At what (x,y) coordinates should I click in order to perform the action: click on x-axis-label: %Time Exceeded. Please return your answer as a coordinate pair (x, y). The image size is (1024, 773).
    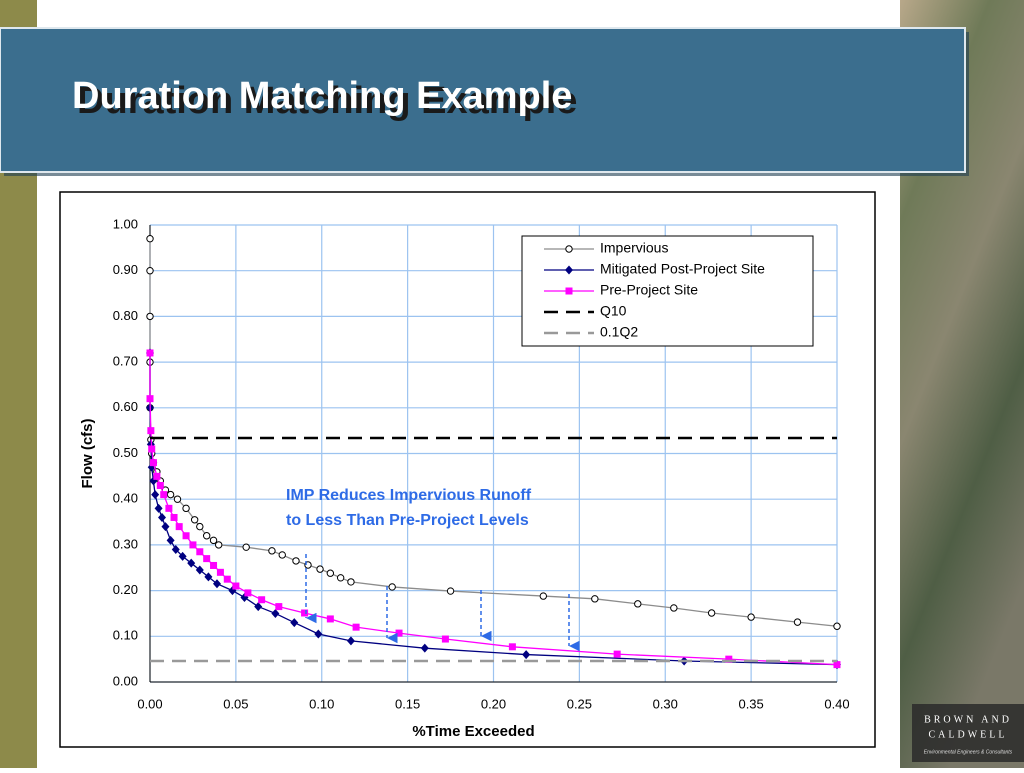
    Looking at the image, I should click on (473, 731).